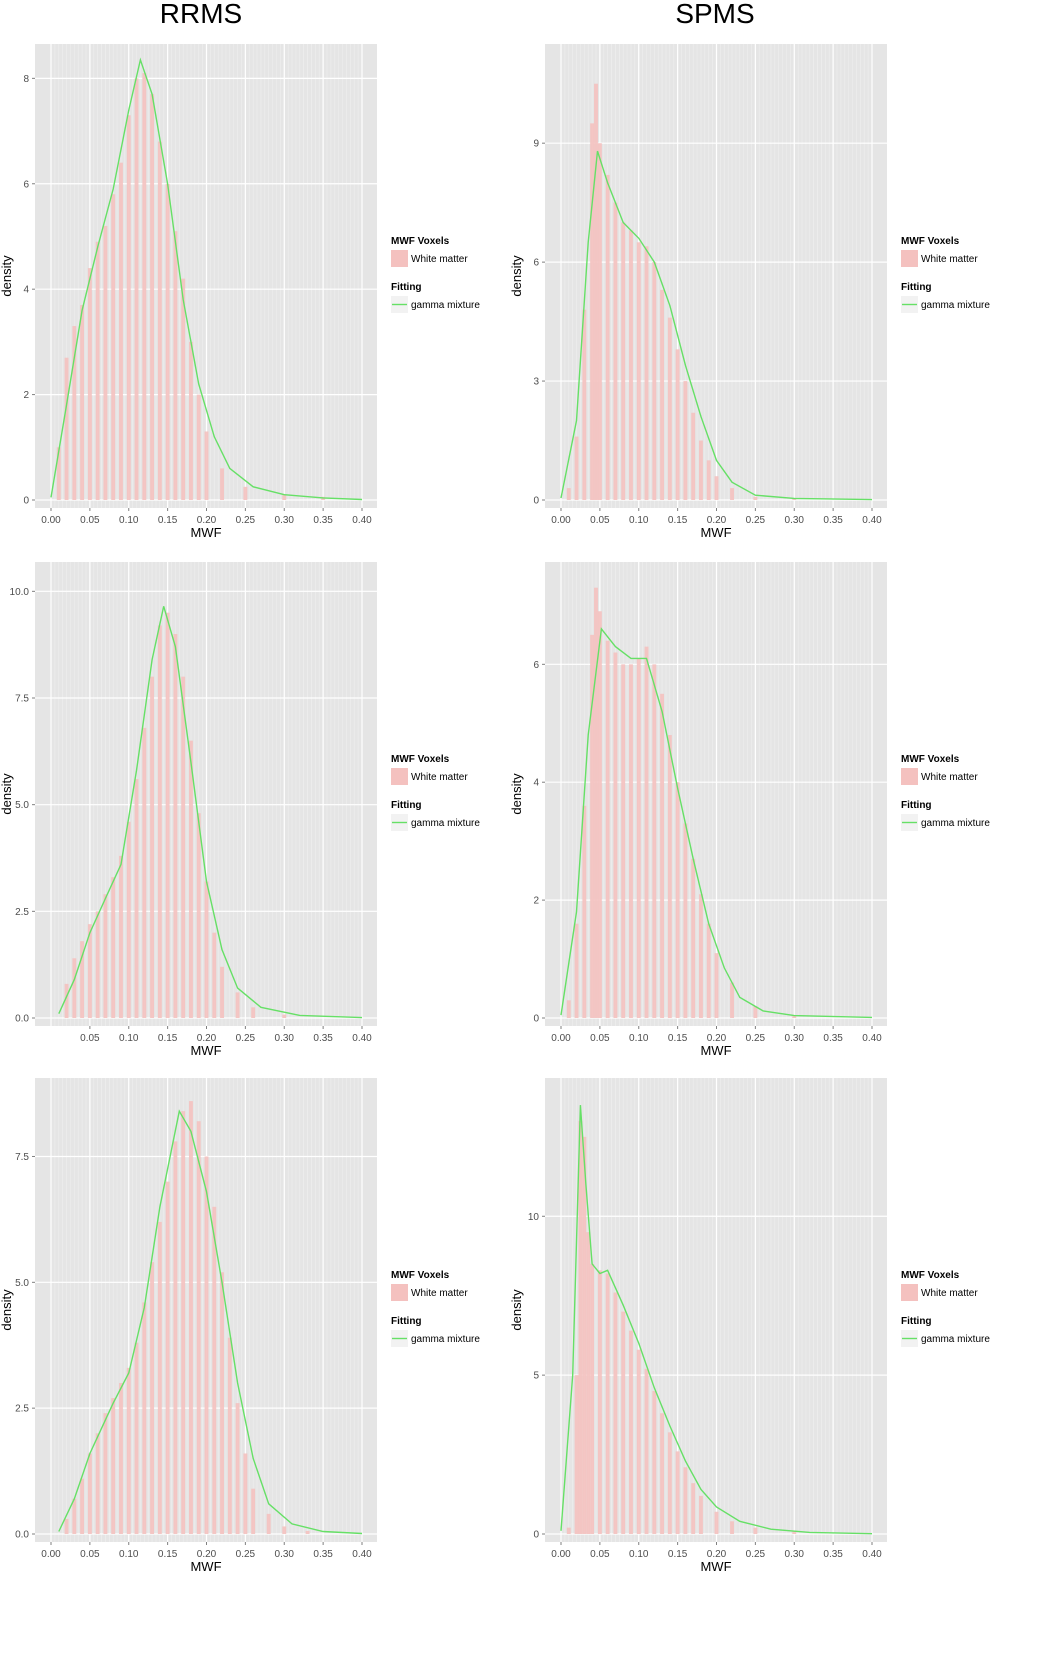  I want to click on y-tick-label: 0.0, so click(22, 1019).